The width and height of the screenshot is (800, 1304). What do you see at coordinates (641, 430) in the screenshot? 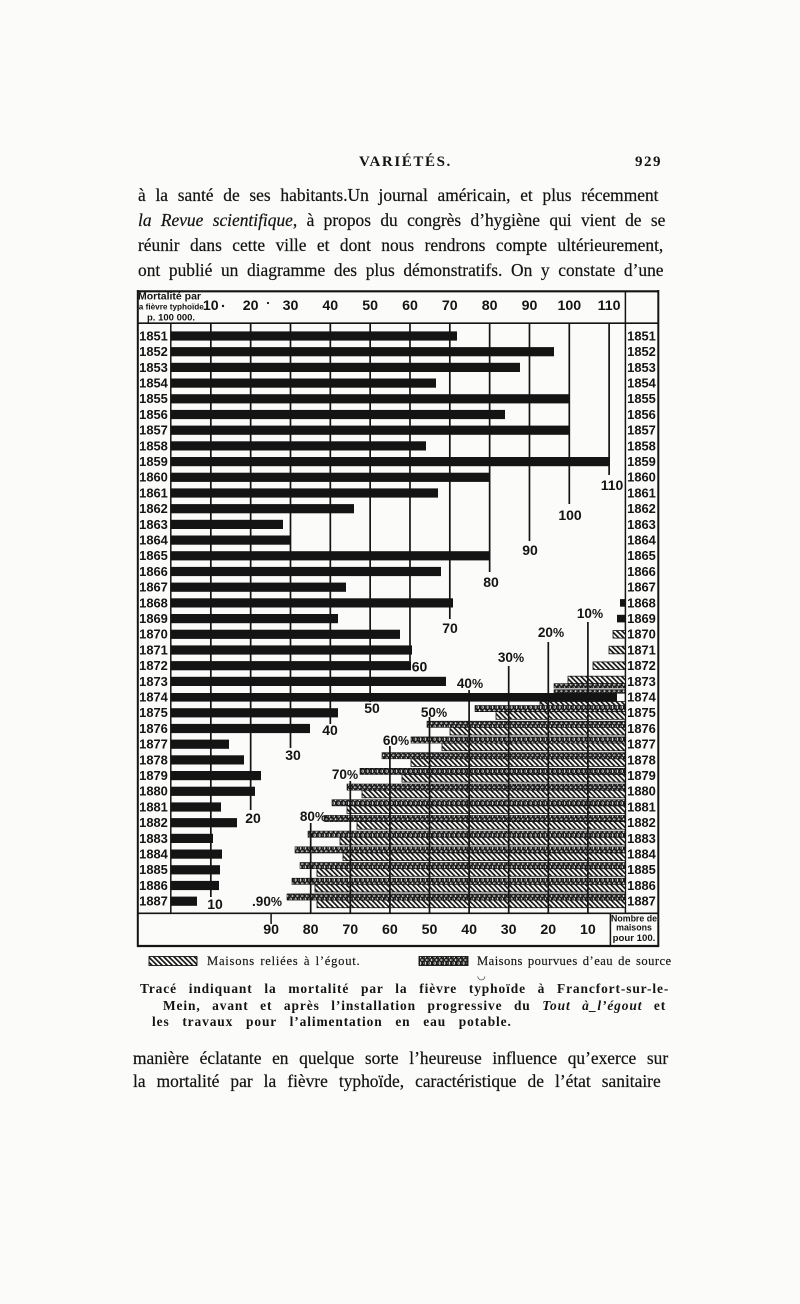
I see `svg-text: 1857` at bounding box center [641, 430].